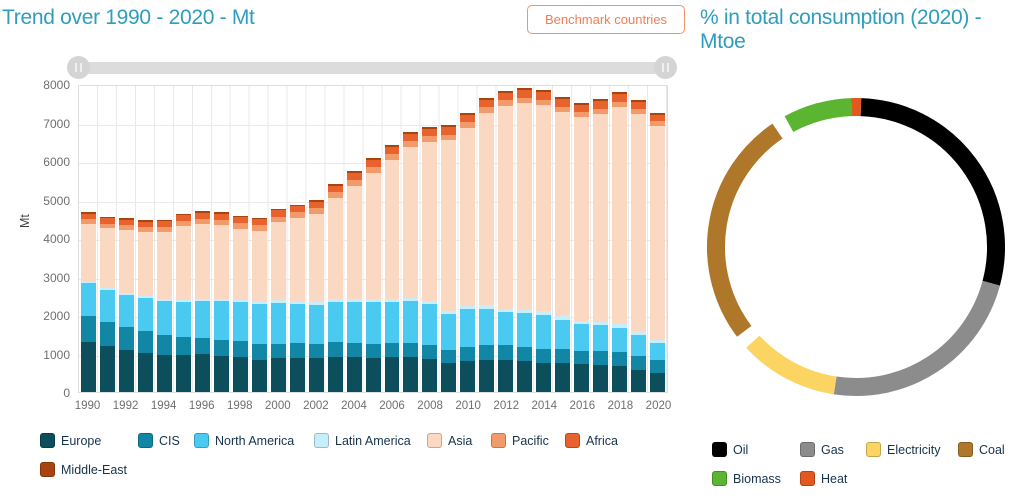 The height and width of the screenshot is (502, 1023). What do you see at coordinates (756, 449) in the screenshot?
I see `legend-item-oil: Oil` at bounding box center [756, 449].